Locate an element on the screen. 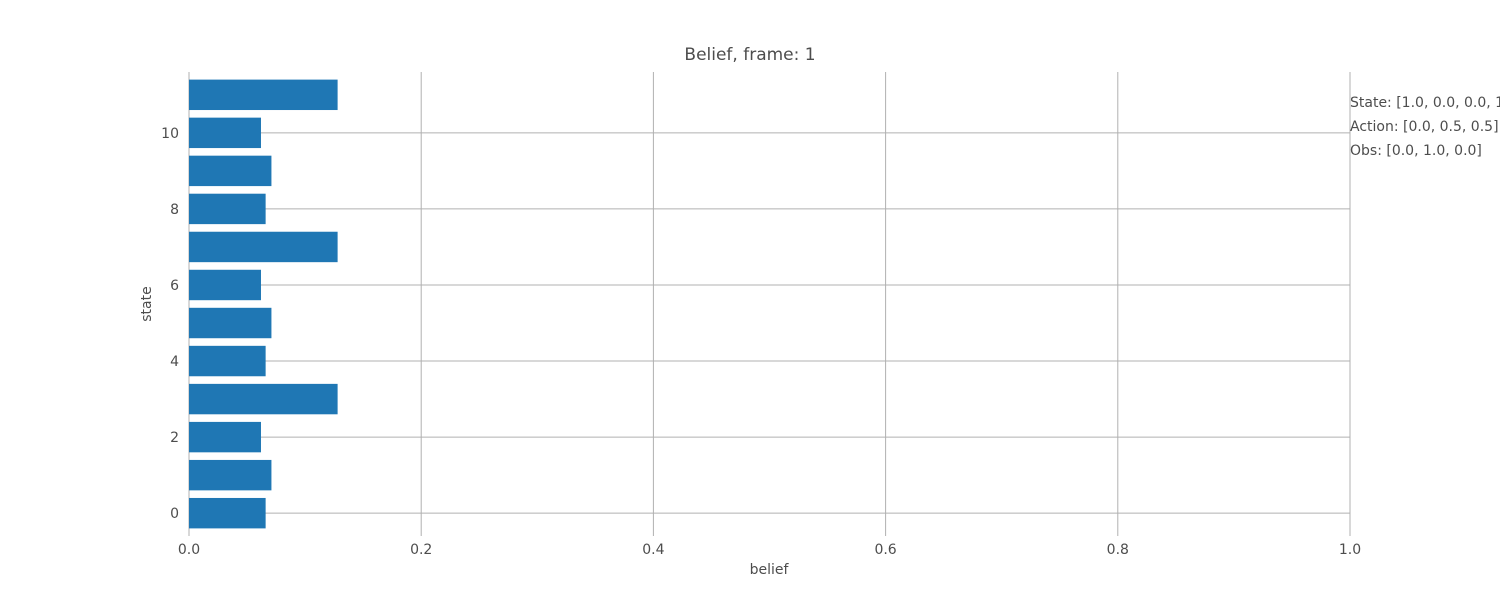 The image size is (1500, 600). y-tick-label: 0 is located at coordinates (174, 514).